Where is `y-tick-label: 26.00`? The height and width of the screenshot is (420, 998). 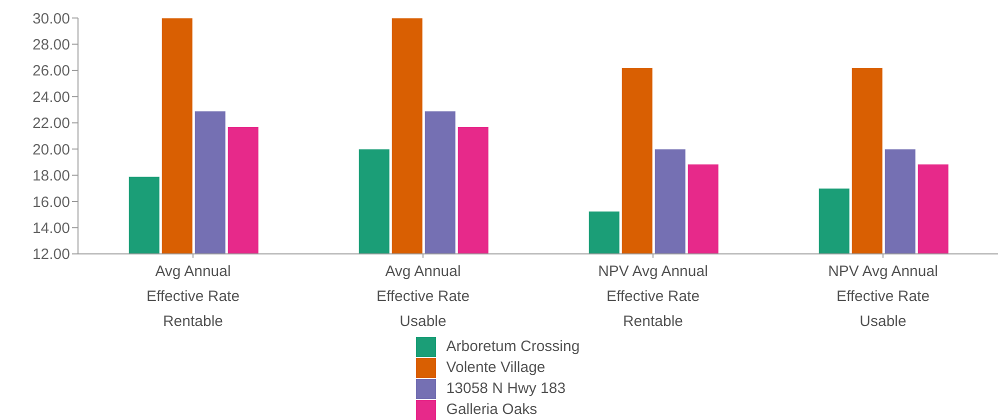 y-tick-label: 26.00 is located at coordinates (51, 71).